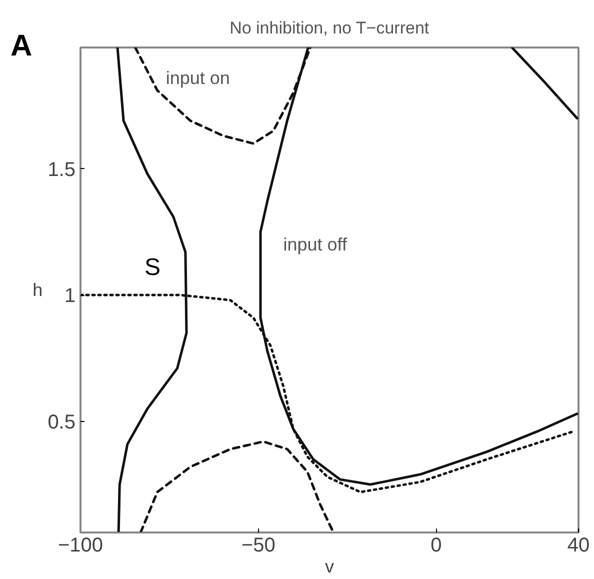  What do you see at coordinates (329, 566) in the screenshot?
I see `x-axis-title: v` at bounding box center [329, 566].